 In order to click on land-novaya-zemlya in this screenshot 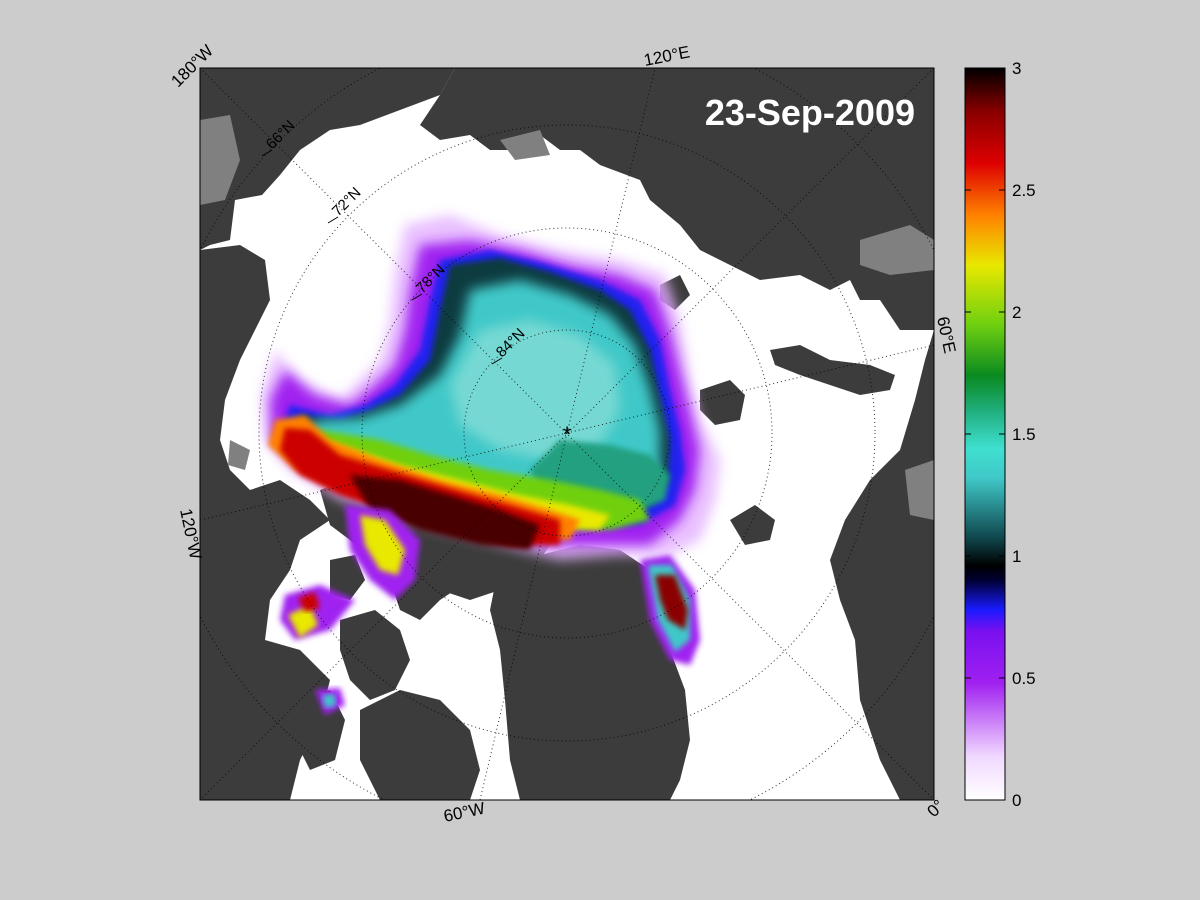, I will do `click(832, 370)`.